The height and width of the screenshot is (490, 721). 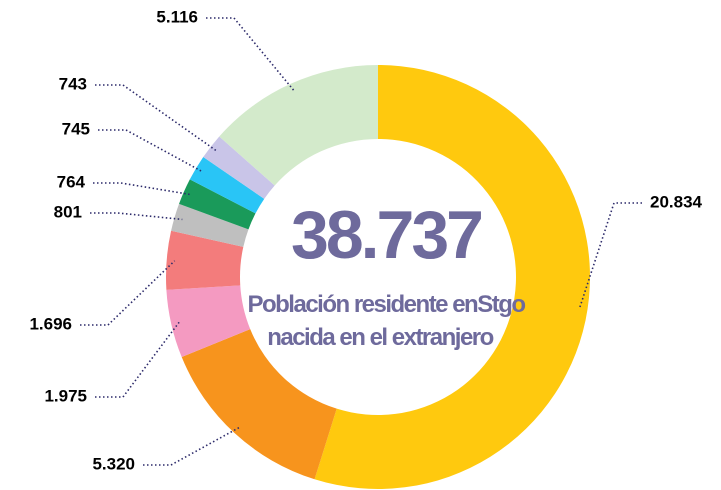 What do you see at coordinates (71, 181) in the screenshot?
I see `value-label: 764` at bounding box center [71, 181].